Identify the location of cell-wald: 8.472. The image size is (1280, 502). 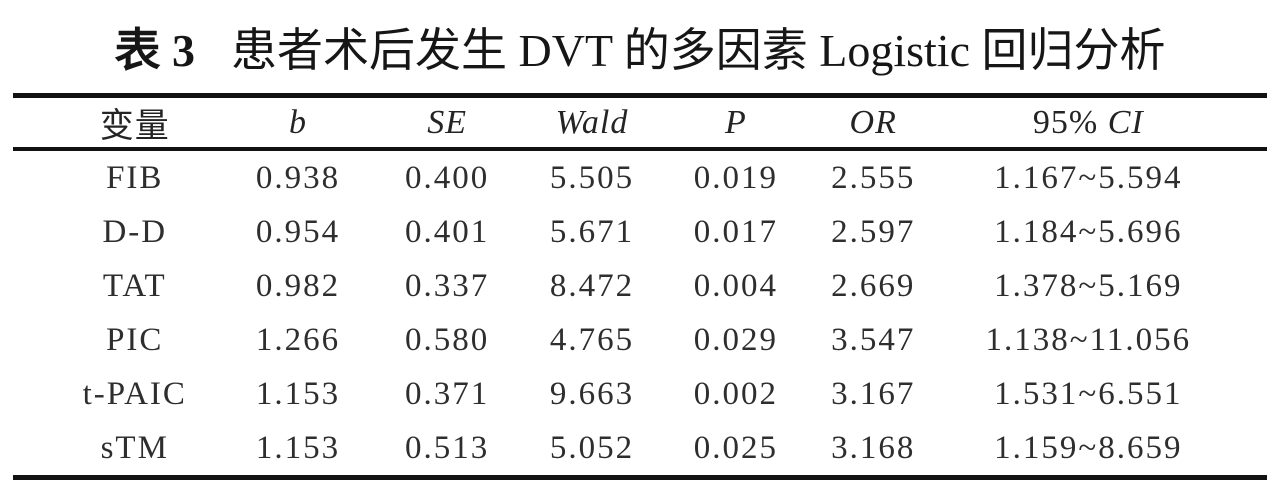
(592, 285).